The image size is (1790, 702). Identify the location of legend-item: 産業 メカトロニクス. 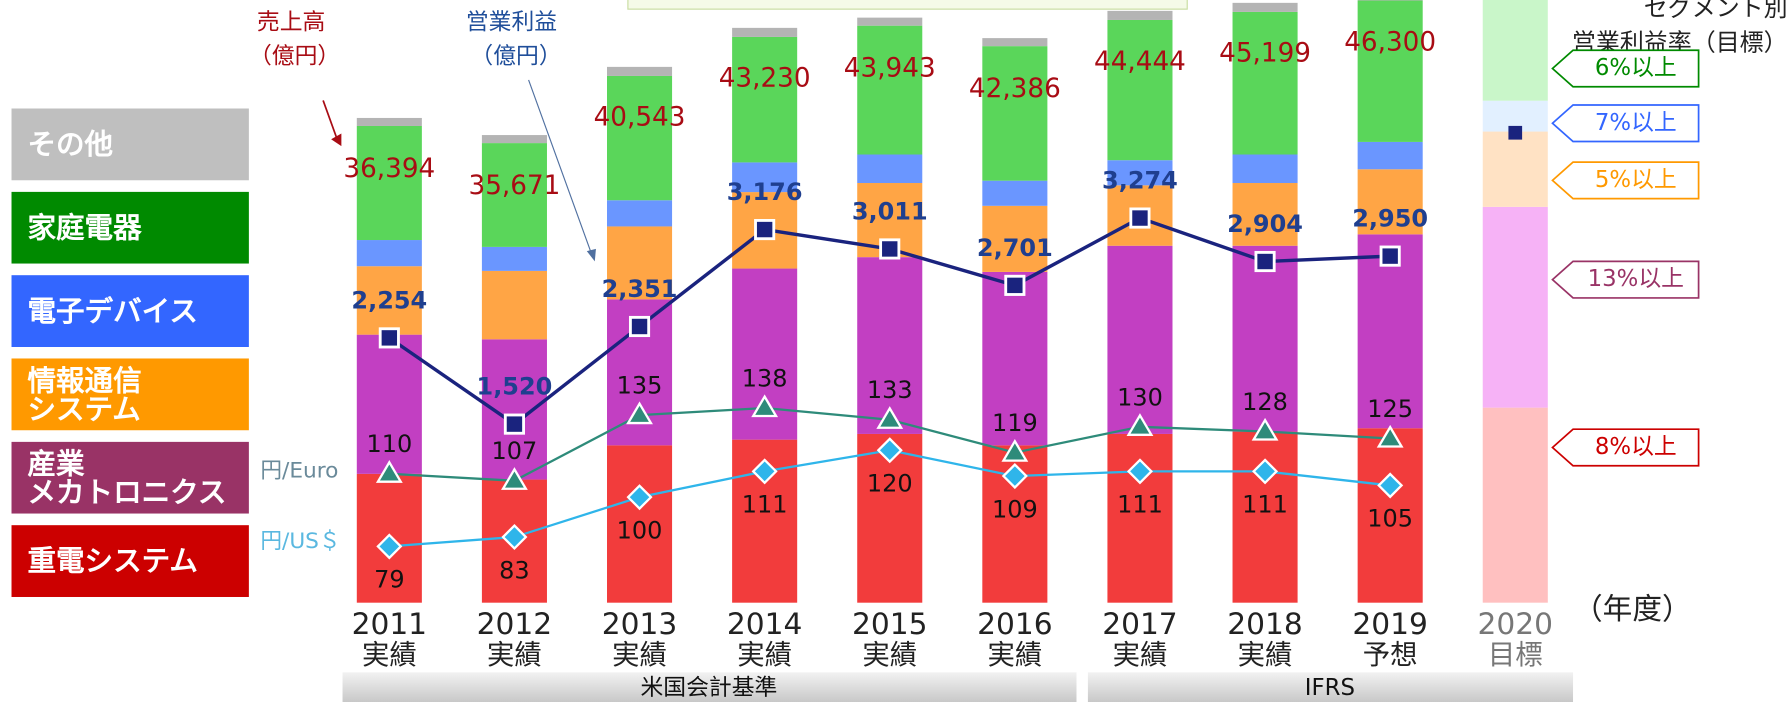
(130, 477).